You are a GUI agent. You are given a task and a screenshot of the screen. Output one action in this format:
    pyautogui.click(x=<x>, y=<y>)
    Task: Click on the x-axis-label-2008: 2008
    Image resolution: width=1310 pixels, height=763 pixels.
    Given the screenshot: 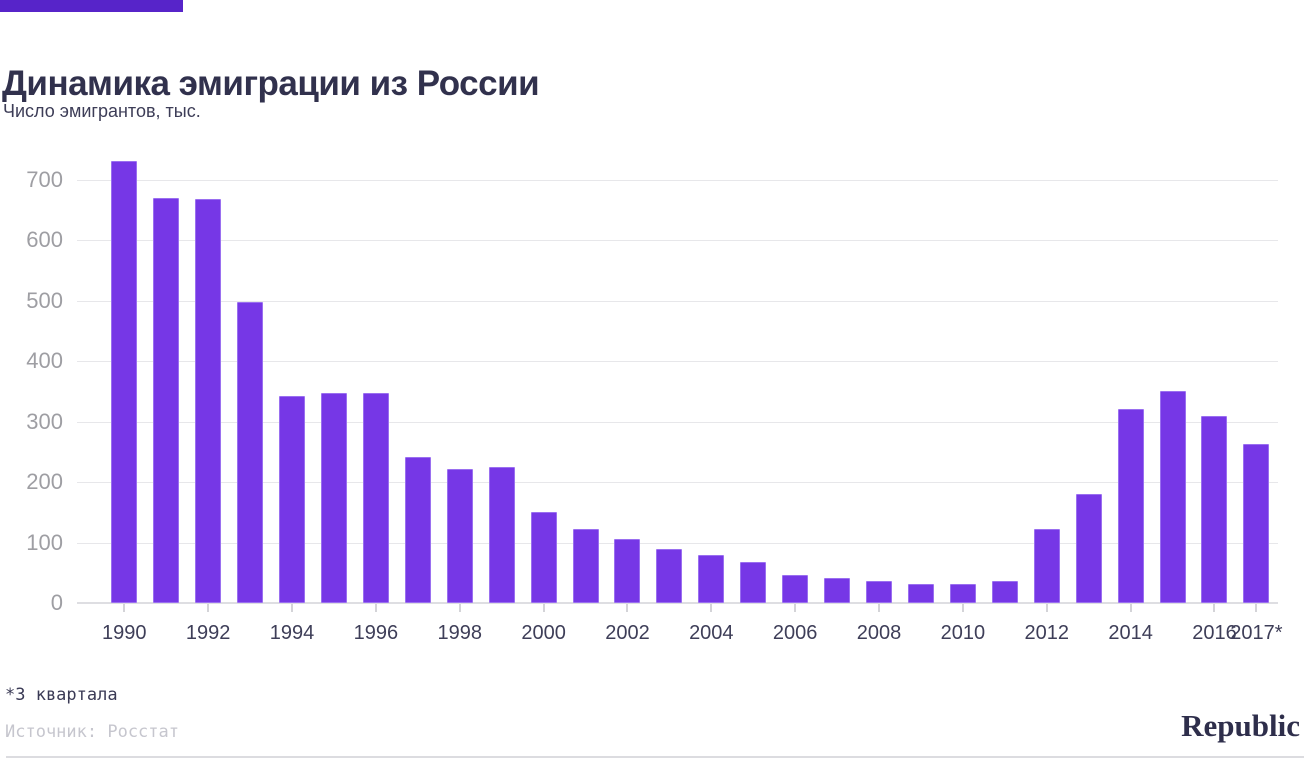 What is the action you would take?
    pyautogui.click(x=879, y=633)
    